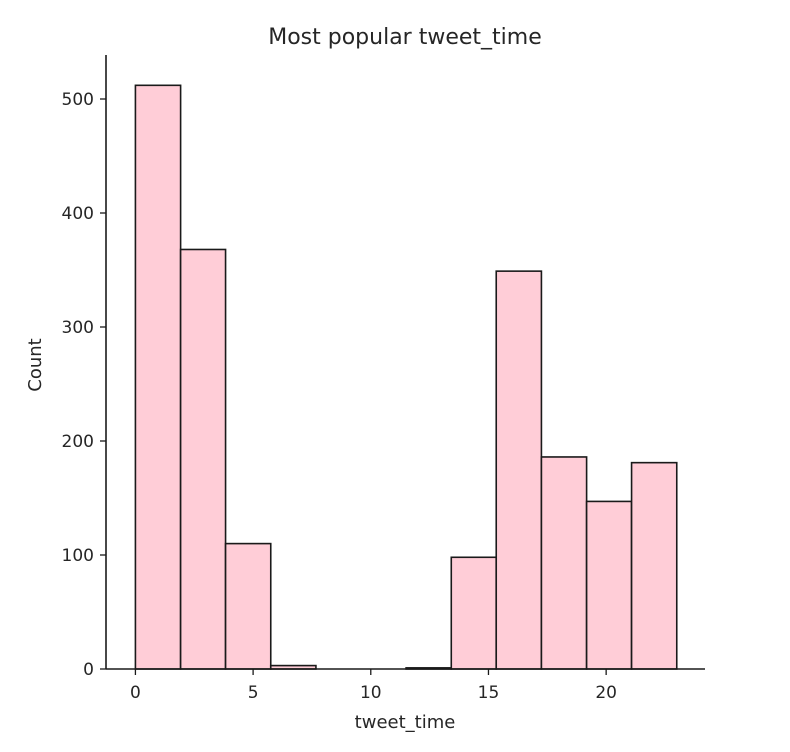 The height and width of the screenshot is (752, 790). What do you see at coordinates (371, 693) in the screenshot?
I see `x-tick-label: 10` at bounding box center [371, 693].